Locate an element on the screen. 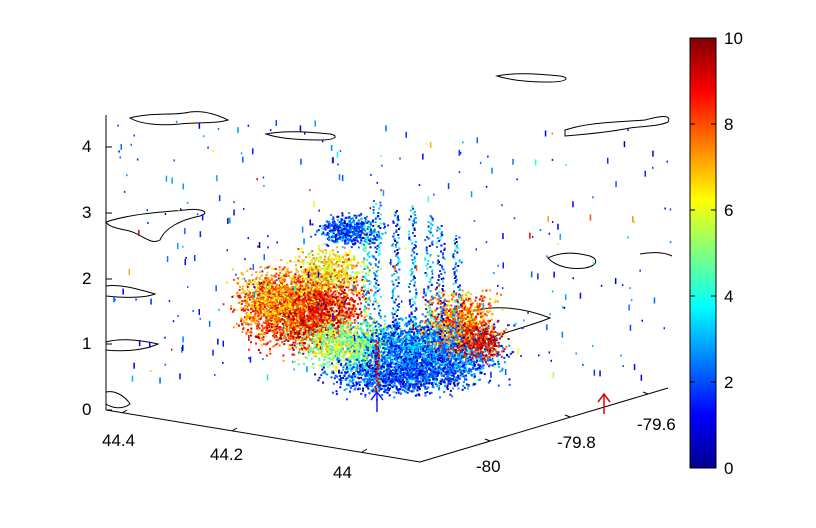 This screenshot has width=816, height=528. voxel-2030 is located at coordinates (305, 323).